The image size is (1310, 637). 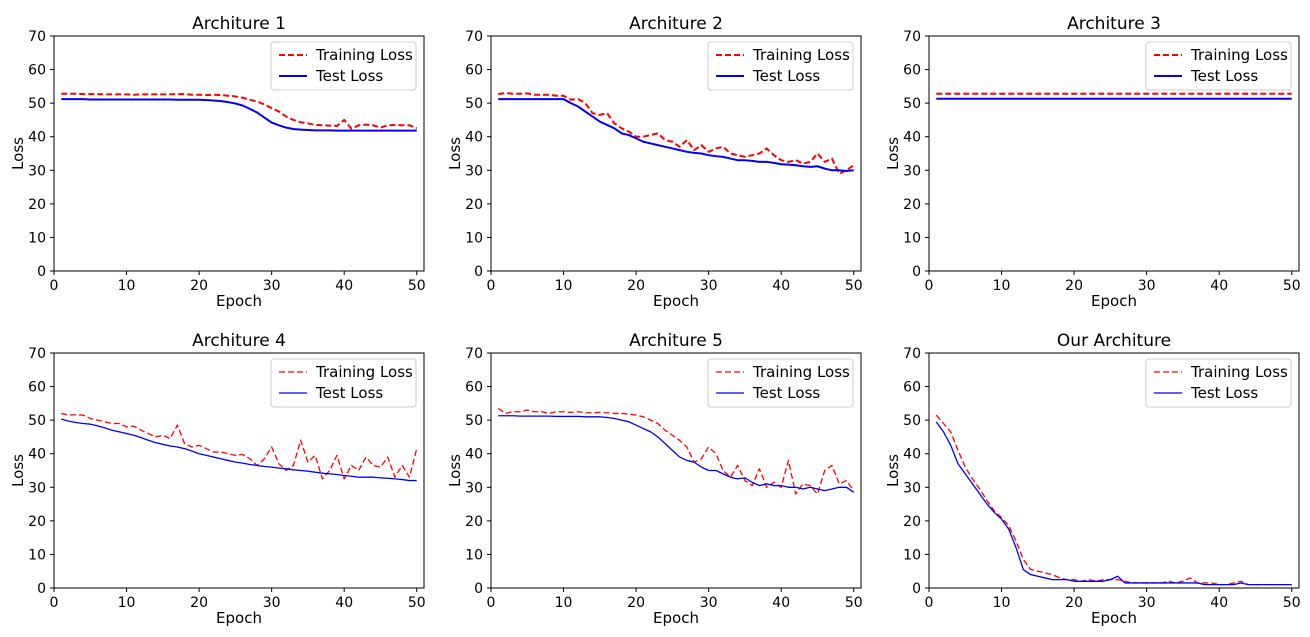 What do you see at coordinates (676, 341) in the screenshot?
I see `chart-title: Architure 5` at bounding box center [676, 341].